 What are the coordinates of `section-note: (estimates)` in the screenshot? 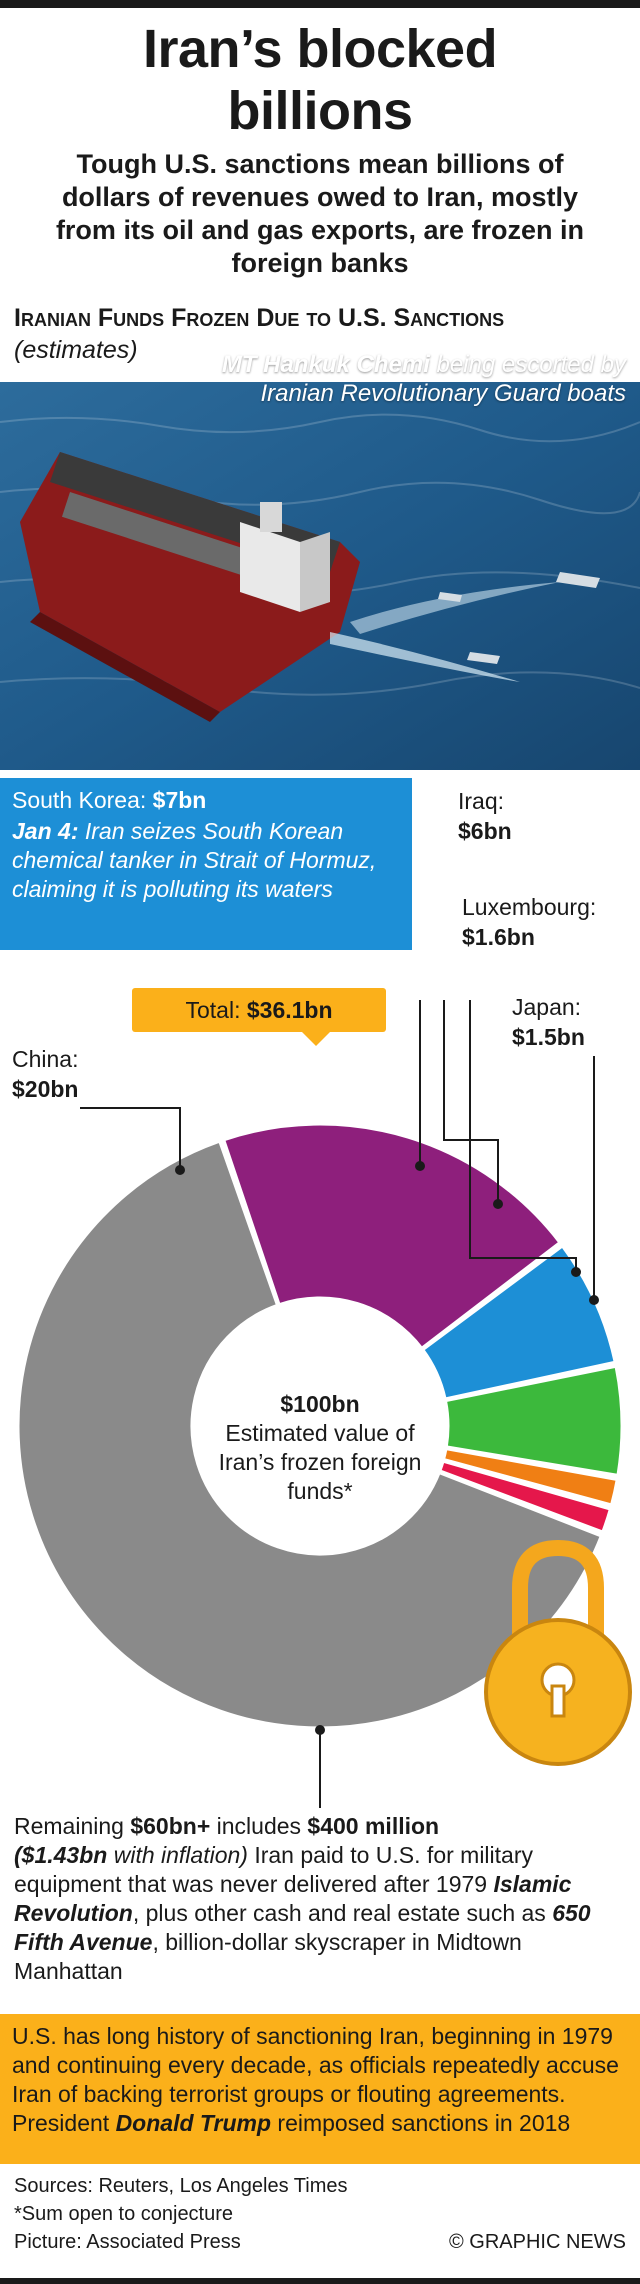 It's located at (76, 350).